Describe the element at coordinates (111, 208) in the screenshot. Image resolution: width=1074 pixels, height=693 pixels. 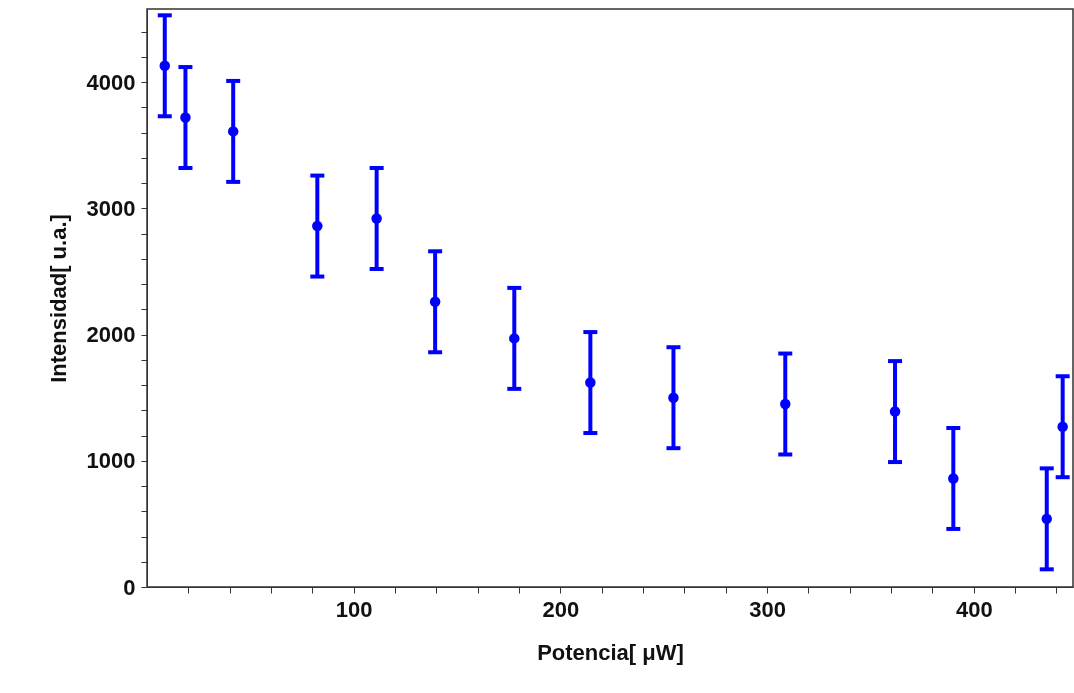
I see `y-tick-label: 3000` at that location.